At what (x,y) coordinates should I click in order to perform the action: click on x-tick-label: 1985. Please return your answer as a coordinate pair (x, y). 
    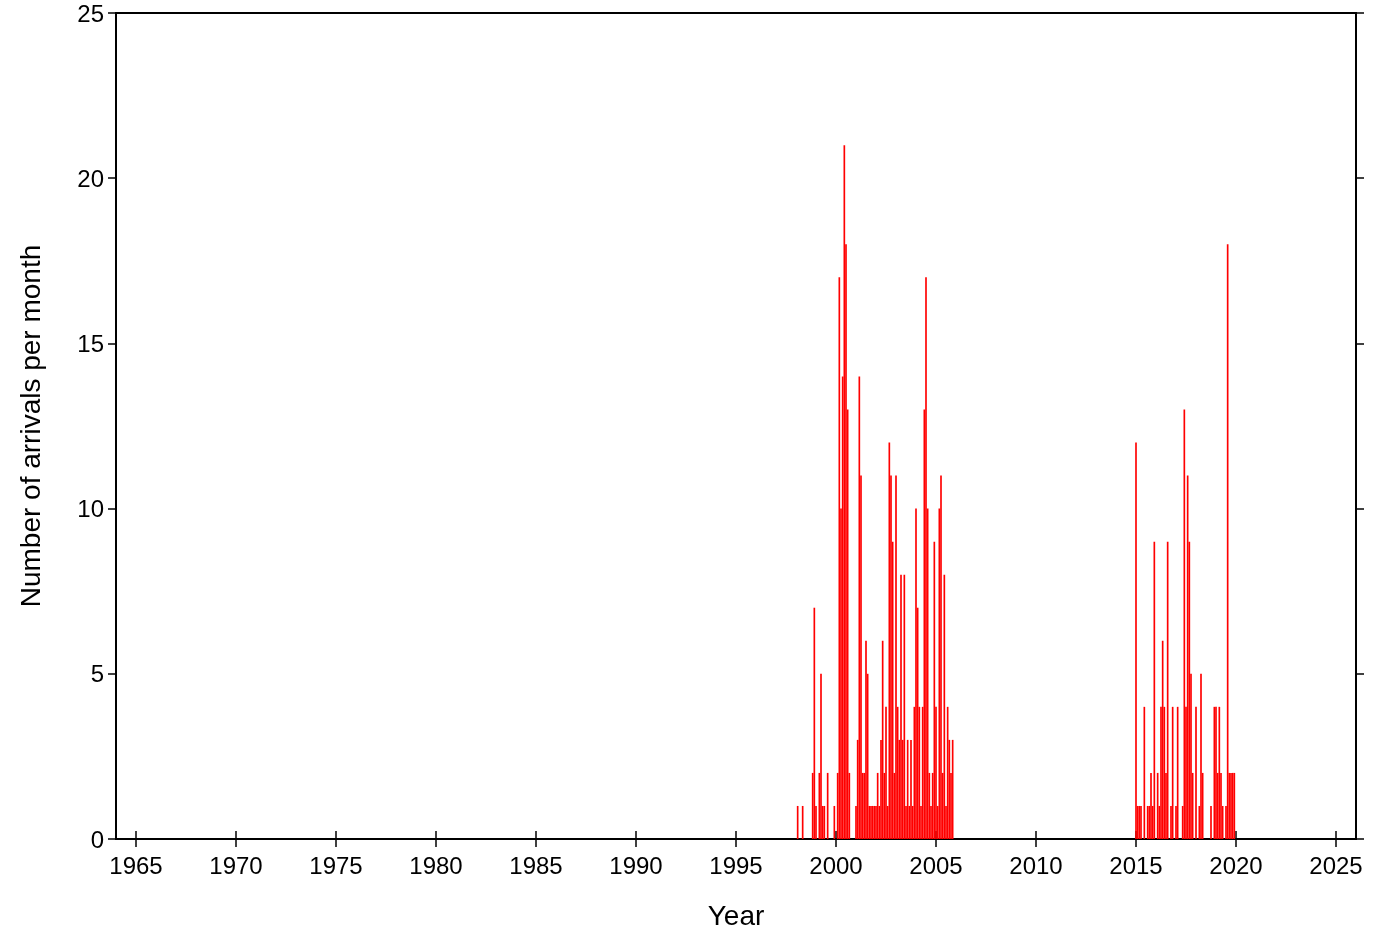
    Looking at the image, I should click on (536, 865).